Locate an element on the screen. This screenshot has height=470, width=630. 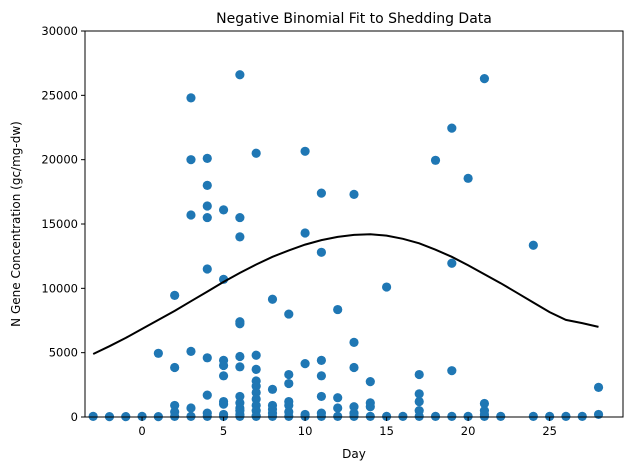
x-tick-label: 5 is located at coordinates (223, 431).